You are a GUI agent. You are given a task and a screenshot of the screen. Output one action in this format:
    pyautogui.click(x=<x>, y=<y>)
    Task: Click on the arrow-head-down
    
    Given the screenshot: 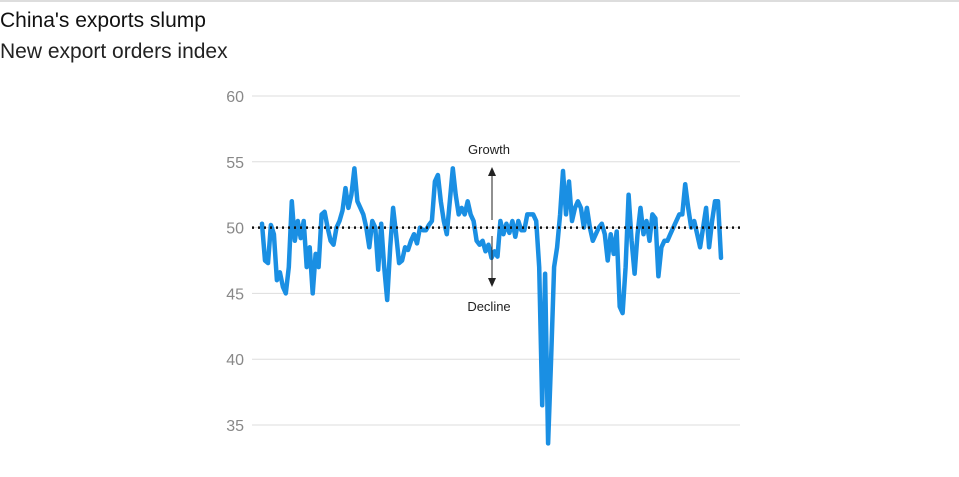 What is the action you would take?
    pyautogui.click(x=492, y=282)
    